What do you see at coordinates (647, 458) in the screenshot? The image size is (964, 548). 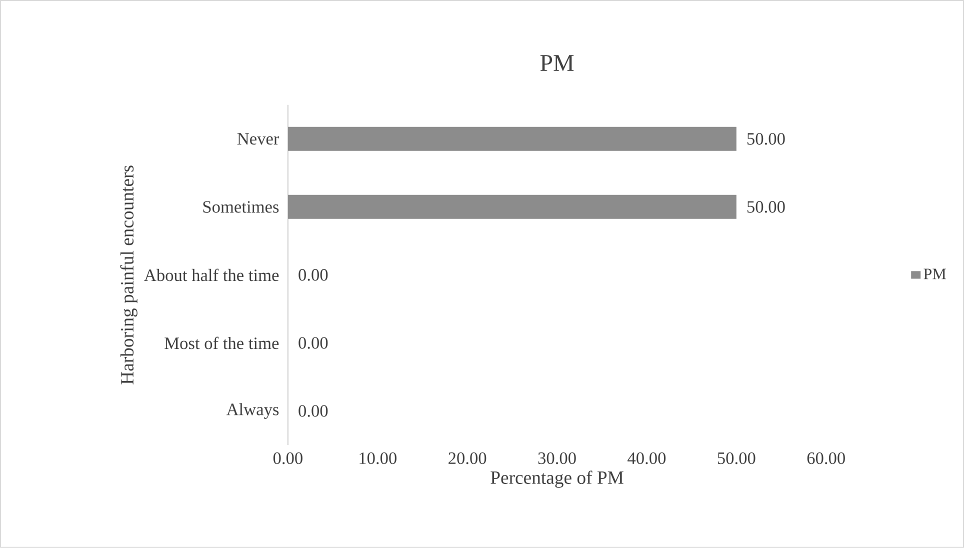 I see `x-tick-label: 40.00` at bounding box center [647, 458].